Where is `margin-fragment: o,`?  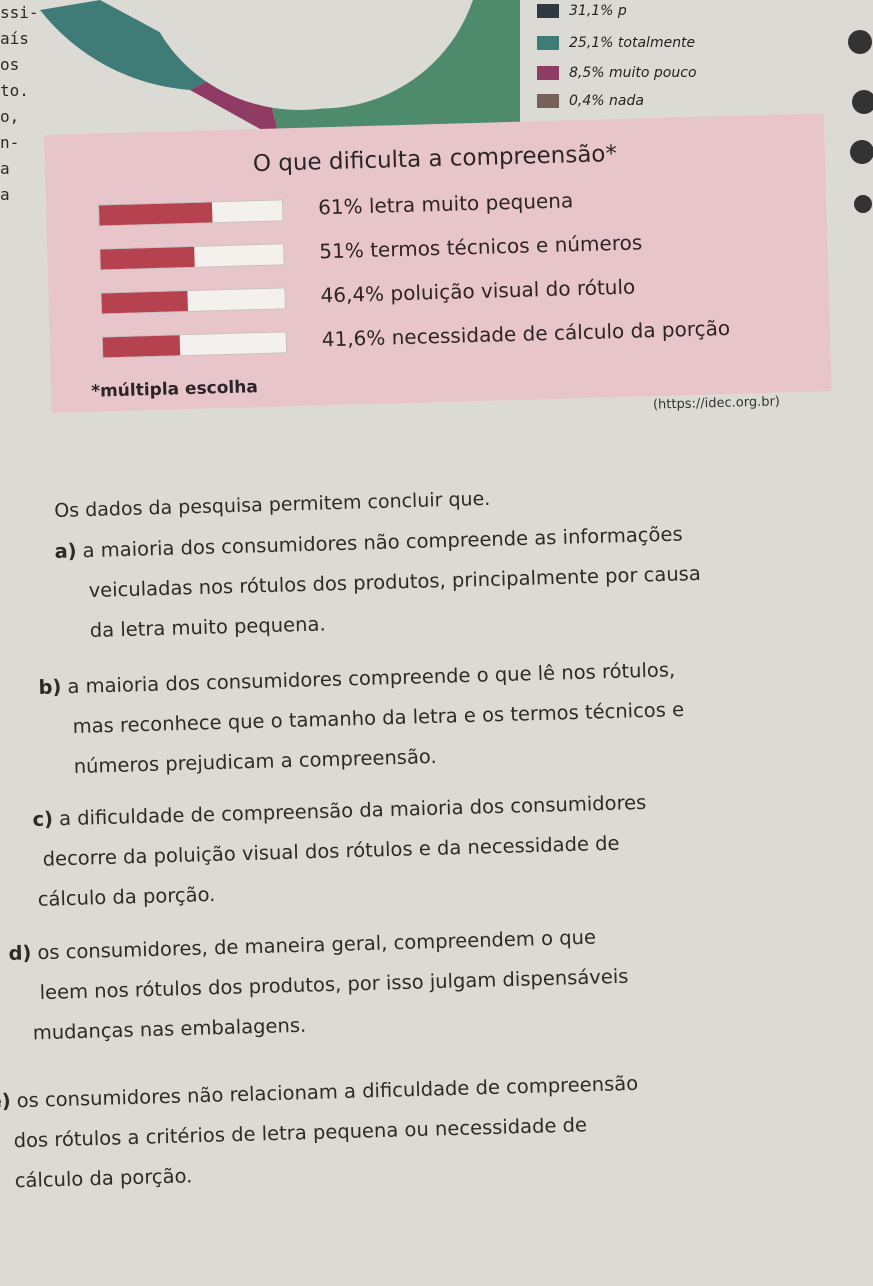 margin-fragment: o, is located at coordinates (10, 116).